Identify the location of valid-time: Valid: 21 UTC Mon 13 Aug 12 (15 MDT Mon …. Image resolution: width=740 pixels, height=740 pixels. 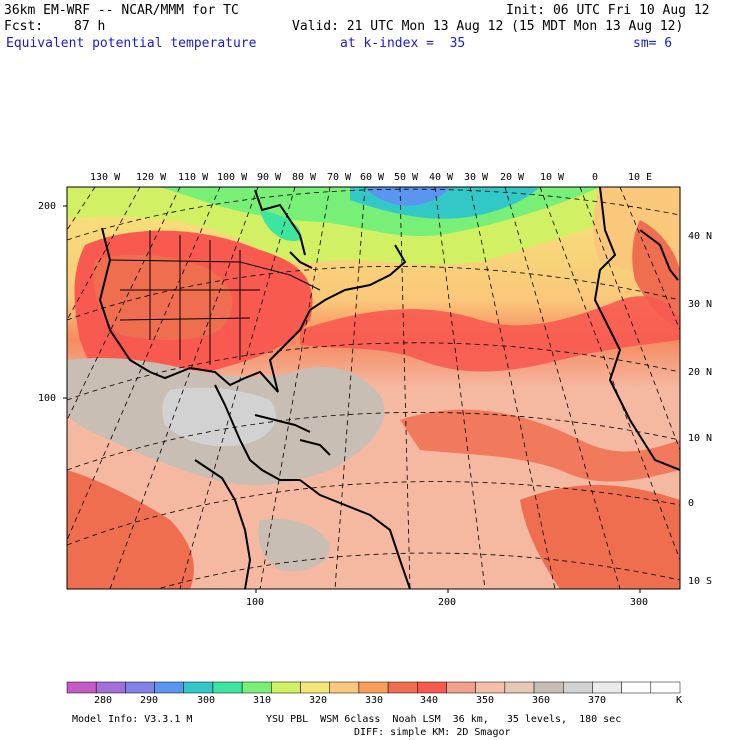
(488, 26).